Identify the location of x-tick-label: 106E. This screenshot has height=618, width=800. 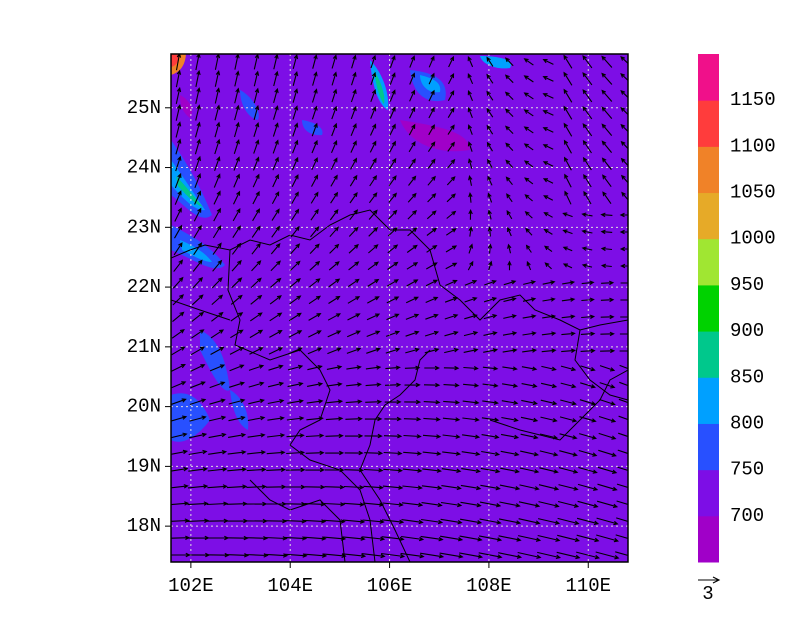
(390, 586).